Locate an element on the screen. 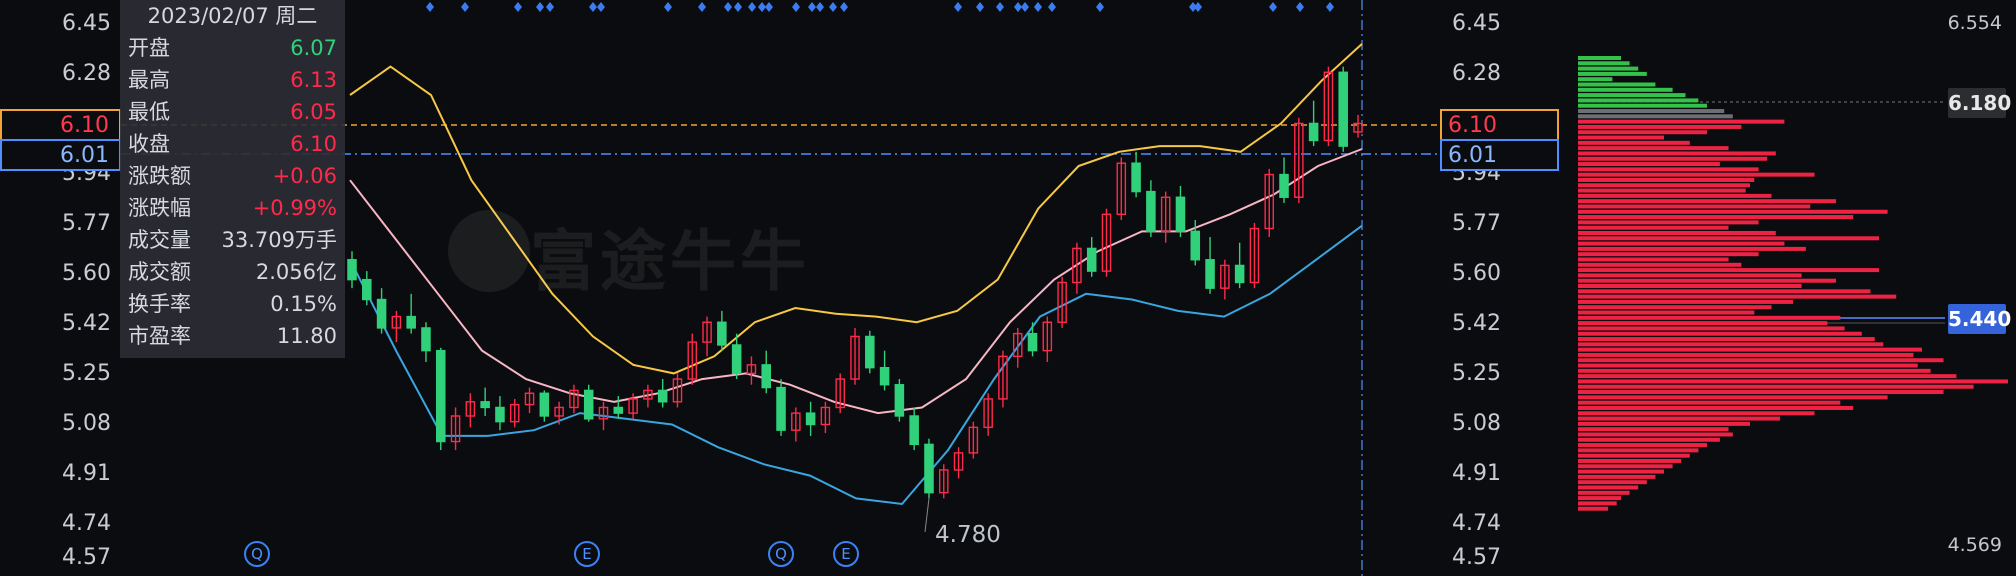  info-key: 涨跌额 is located at coordinates (159, 176).